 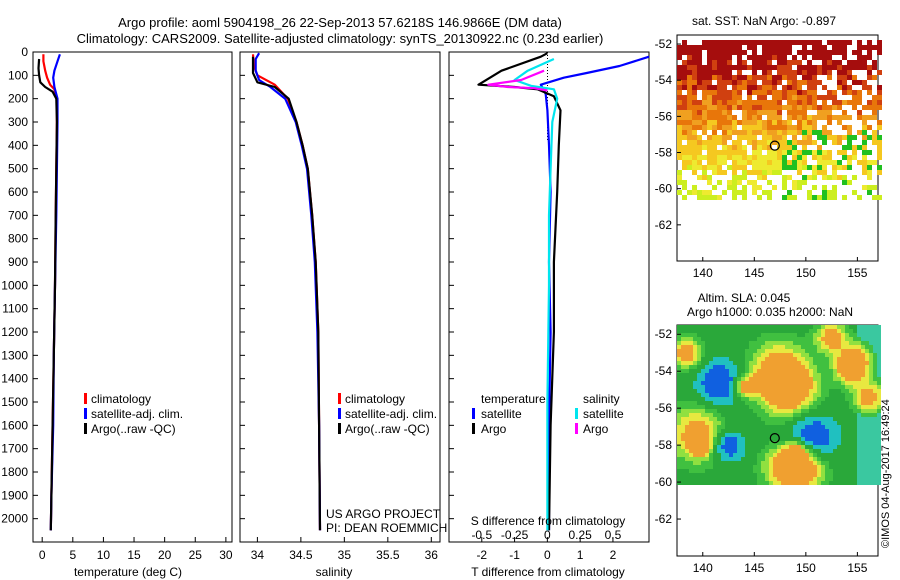 I want to click on legend-label-salinity-argo: Argo, so click(x=596, y=429).